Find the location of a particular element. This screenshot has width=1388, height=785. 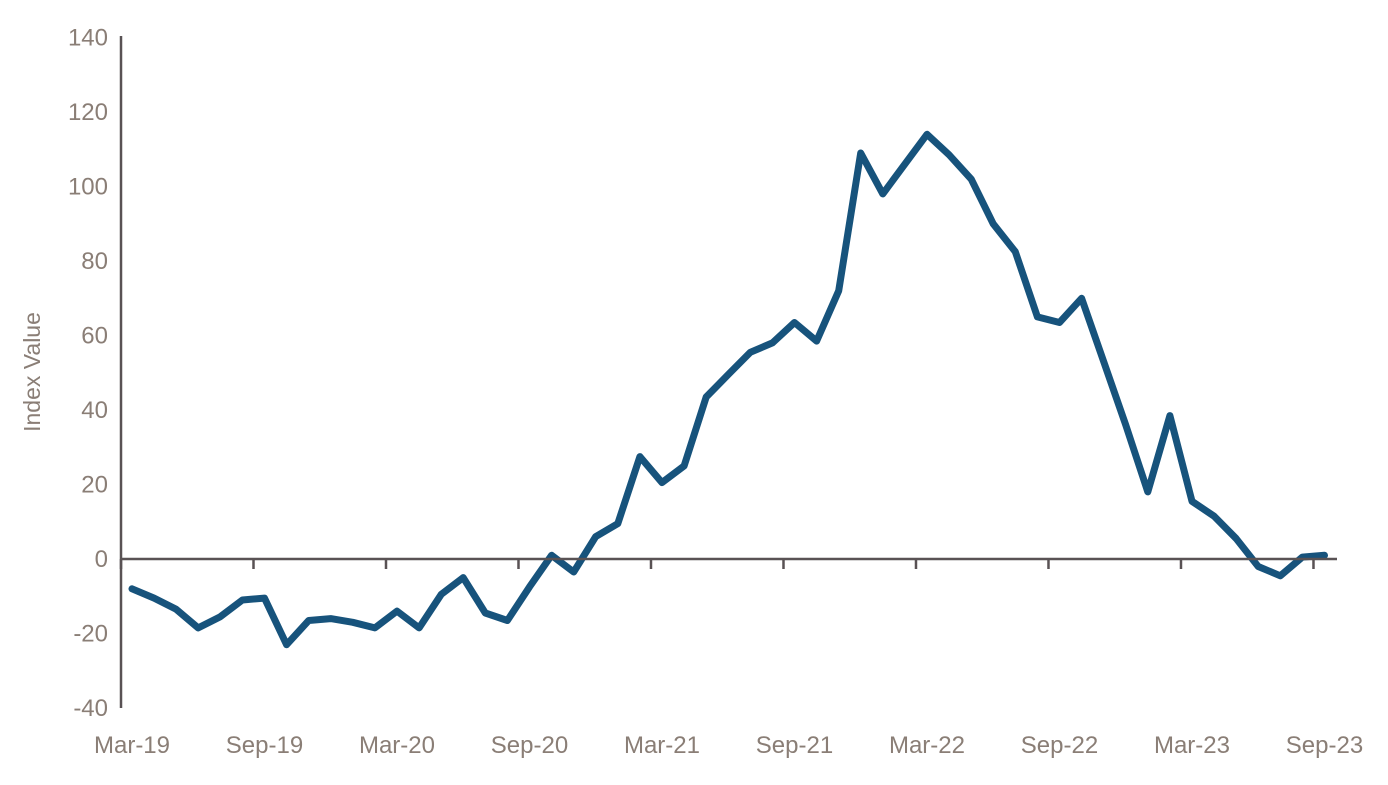

x-tick-label: Mar-20 is located at coordinates (397, 745).